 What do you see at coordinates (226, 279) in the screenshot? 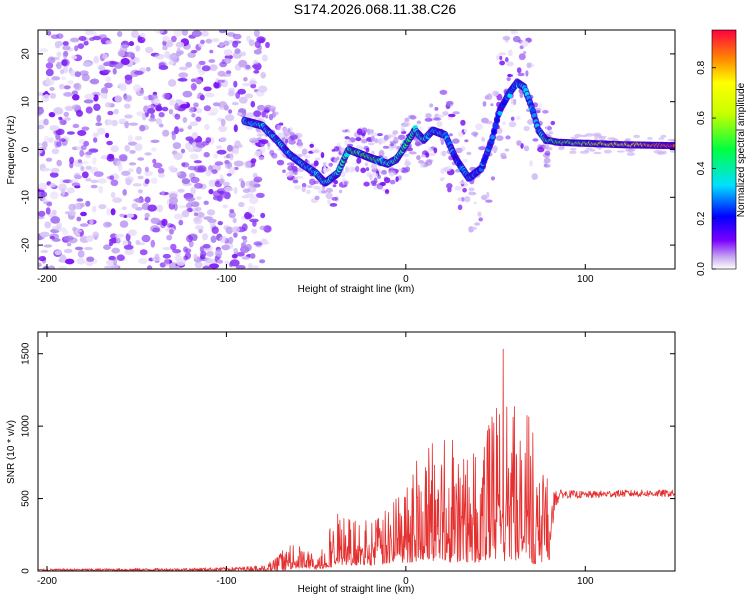
I see `x-tick-label: -100` at bounding box center [226, 279].